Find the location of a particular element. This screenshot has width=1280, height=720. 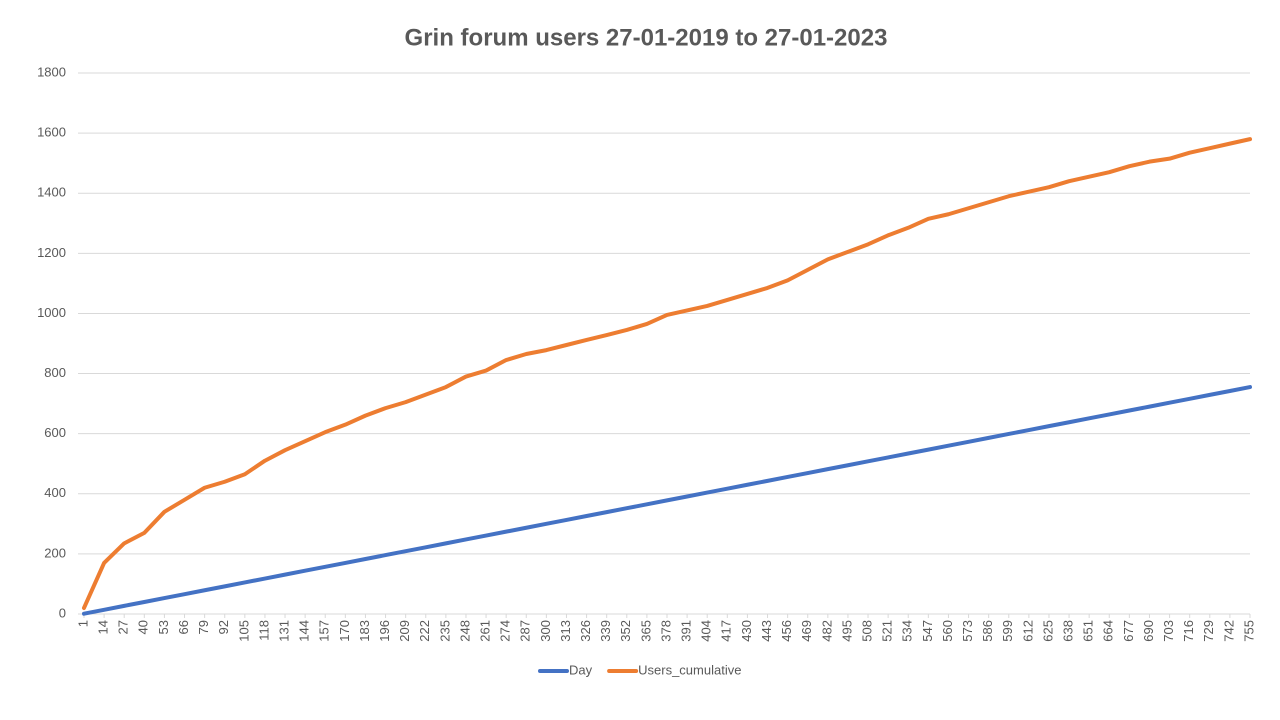

x-tick-label: 703 is located at coordinates (1168, 631).